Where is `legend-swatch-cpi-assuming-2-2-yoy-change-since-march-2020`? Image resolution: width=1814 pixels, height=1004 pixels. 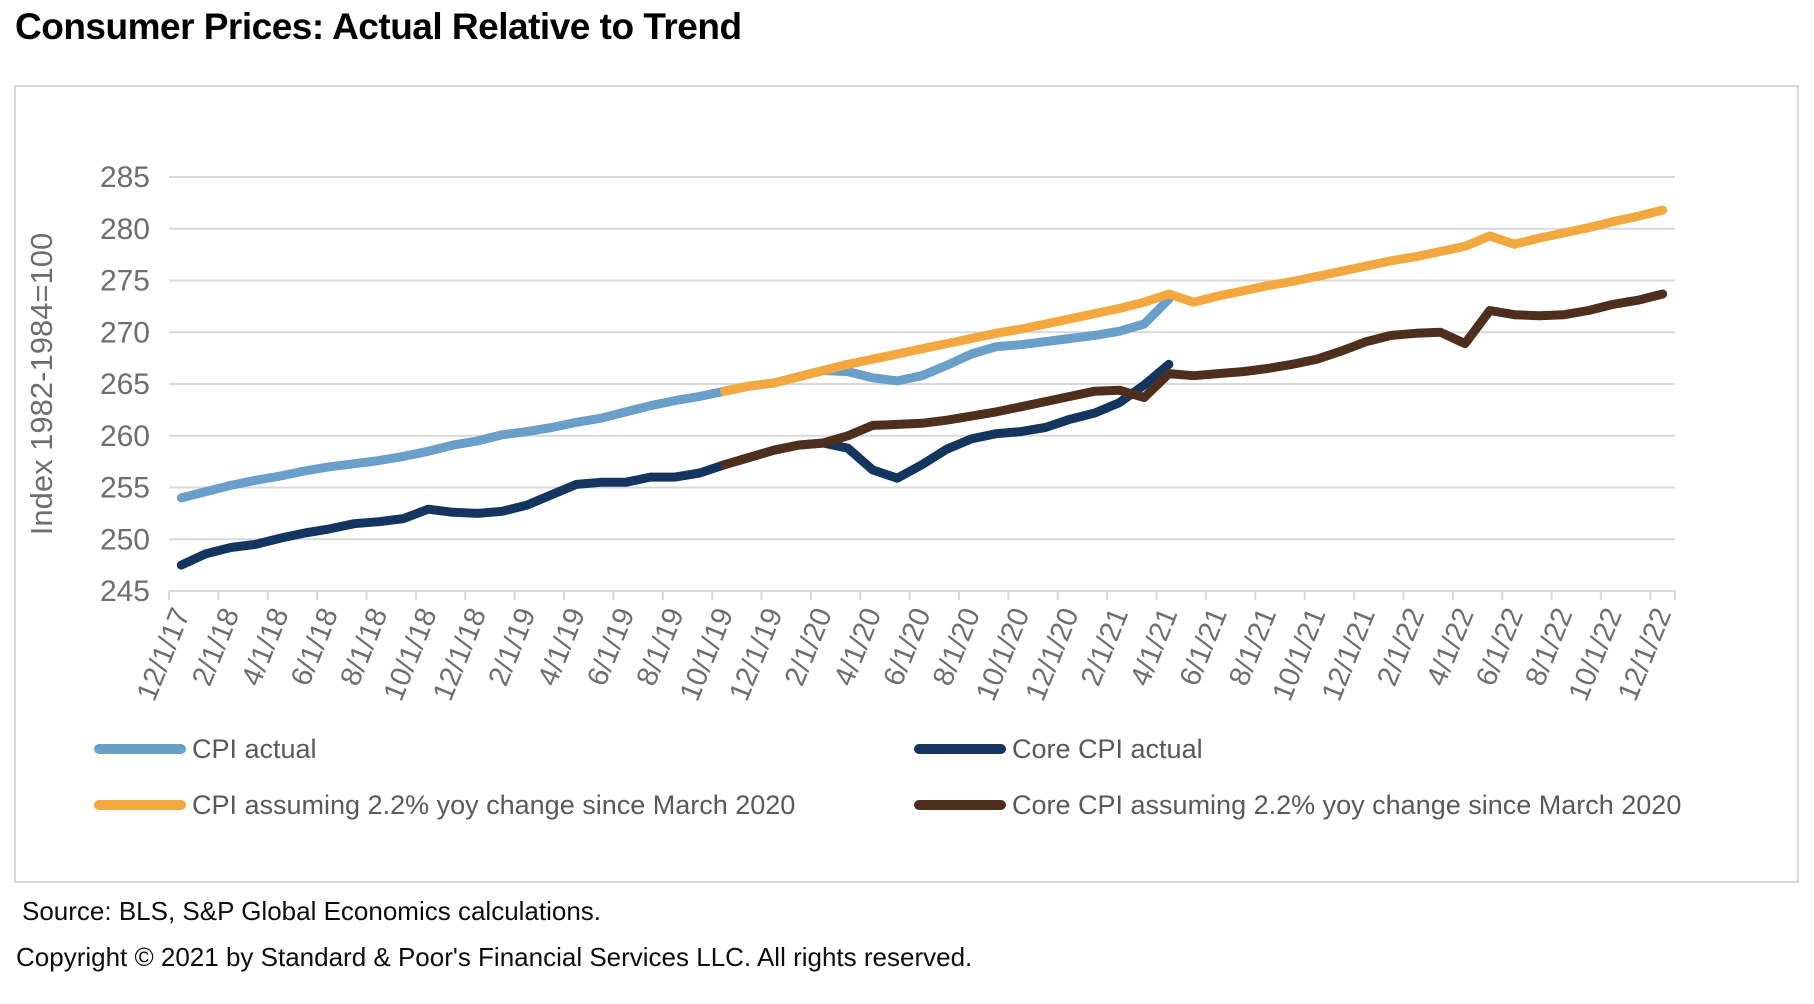 legend-swatch-cpi-assuming-2-2-yoy-change-since-march-2020 is located at coordinates (140, 805).